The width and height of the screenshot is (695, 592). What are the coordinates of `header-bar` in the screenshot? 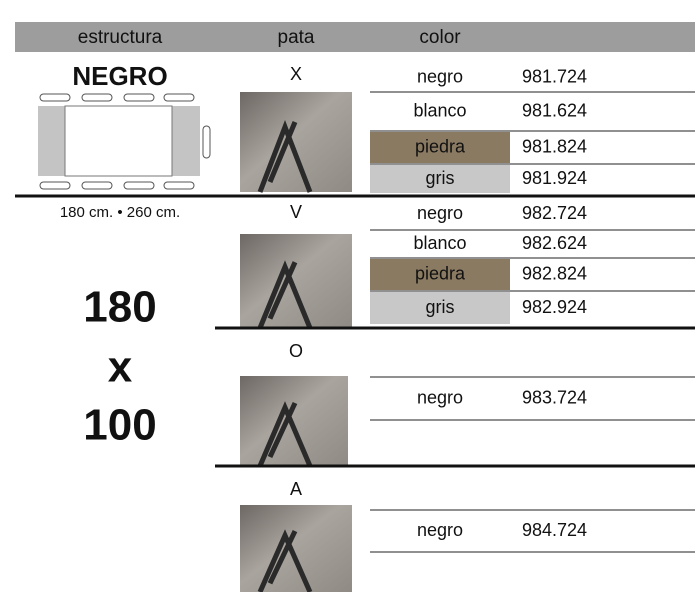 It's located at (355, 37).